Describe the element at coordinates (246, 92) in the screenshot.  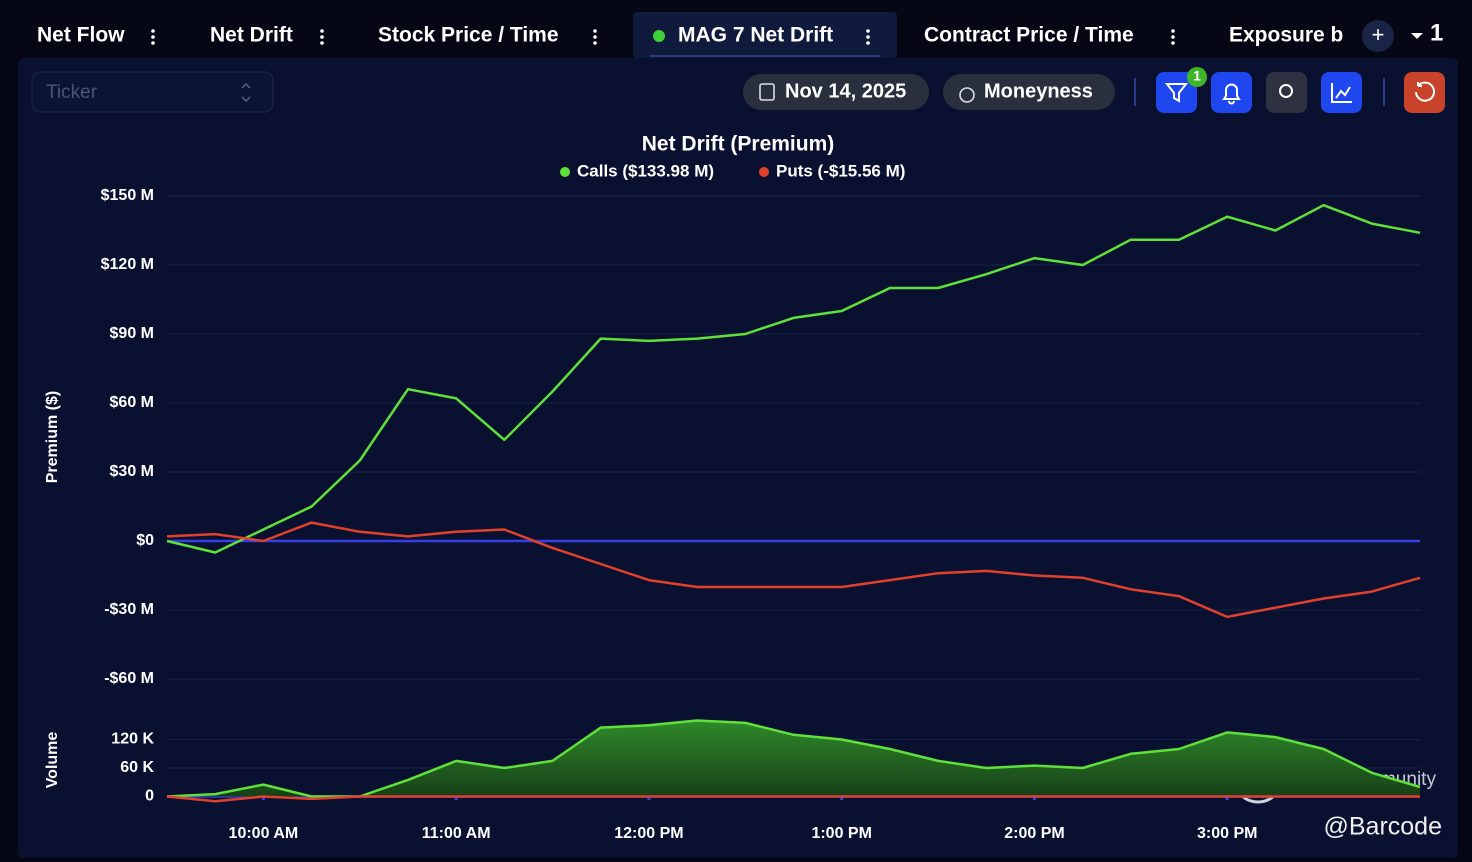
I see `select-arrows` at that location.